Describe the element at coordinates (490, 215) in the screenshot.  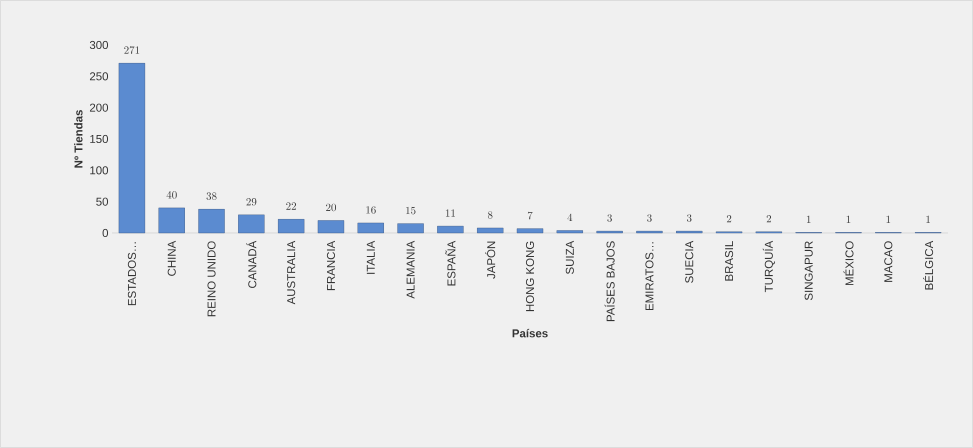
I see `data-label: 8` at that location.